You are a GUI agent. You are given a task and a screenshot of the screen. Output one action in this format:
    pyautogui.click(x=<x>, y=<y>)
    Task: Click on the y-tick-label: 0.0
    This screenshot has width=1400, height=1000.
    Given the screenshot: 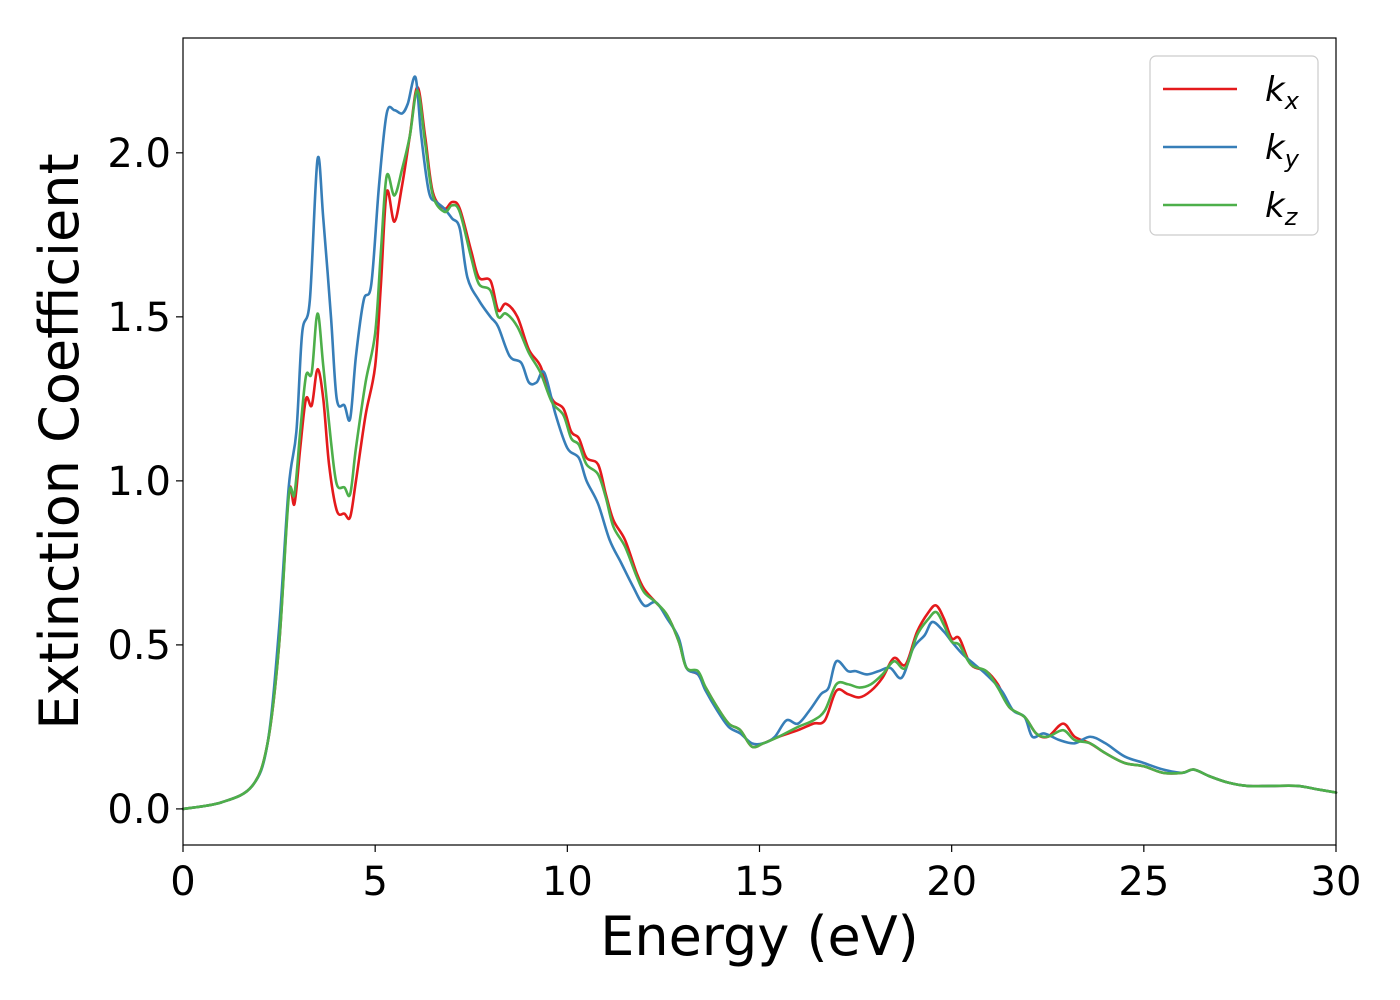 What is the action you would take?
    pyautogui.click(x=139, y=810)
    